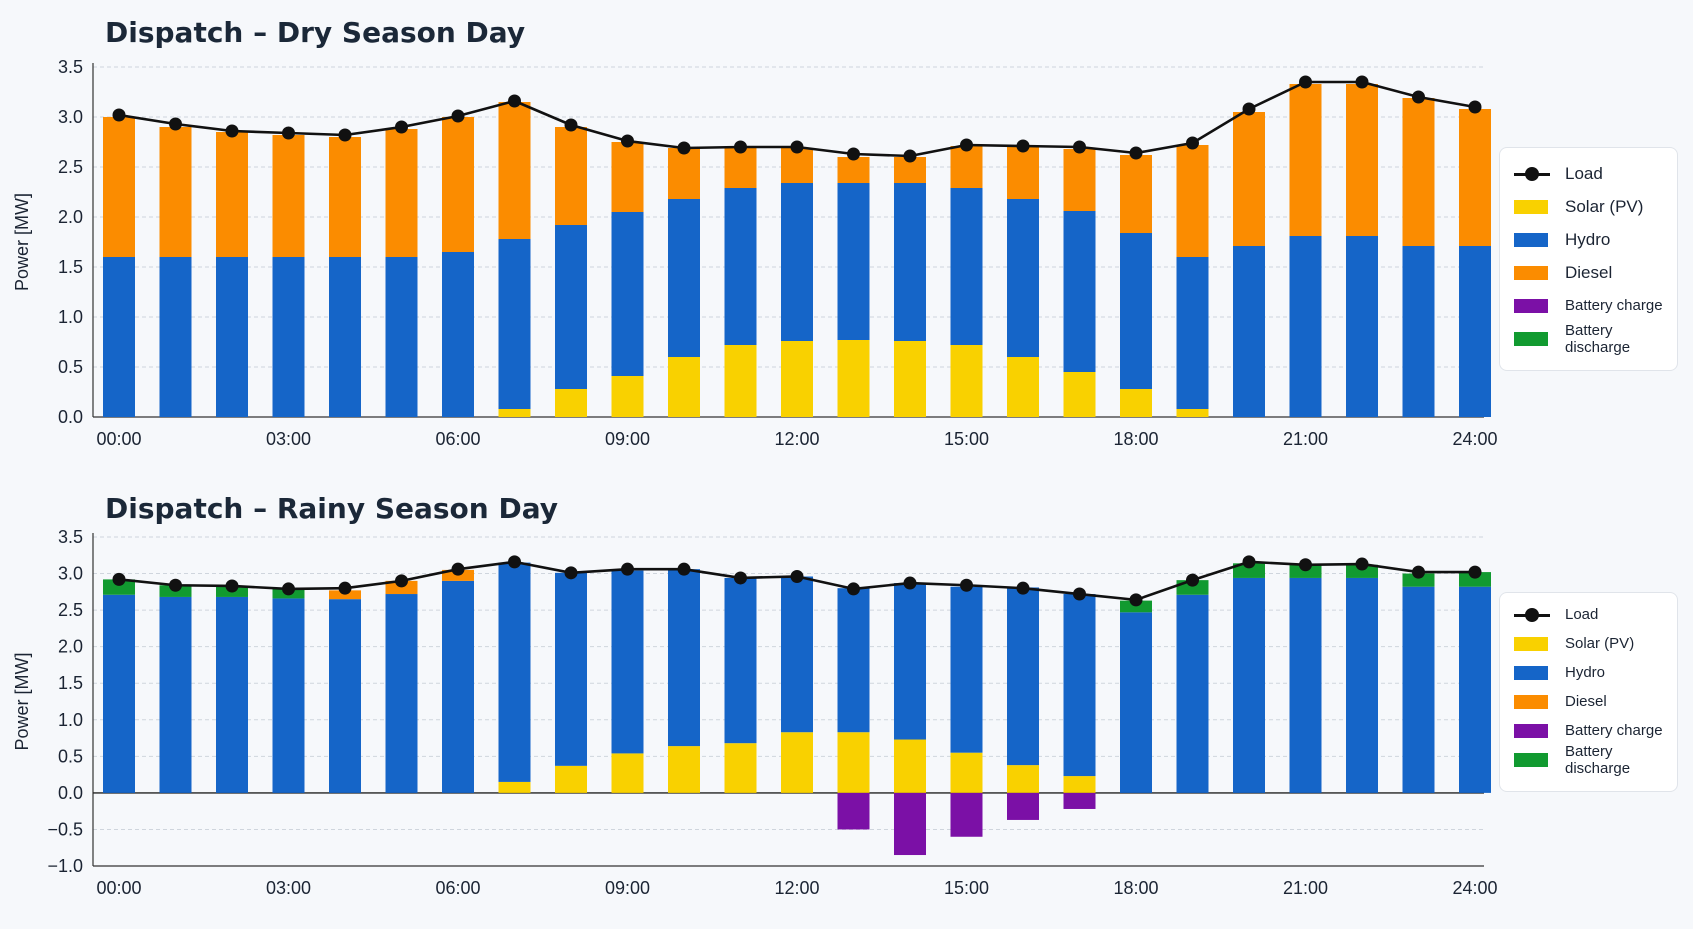  What do you see at coordinates (70, 267) in the screenshot?
I see `y-tick-label: 1.5` at bounding box center [70, 267].